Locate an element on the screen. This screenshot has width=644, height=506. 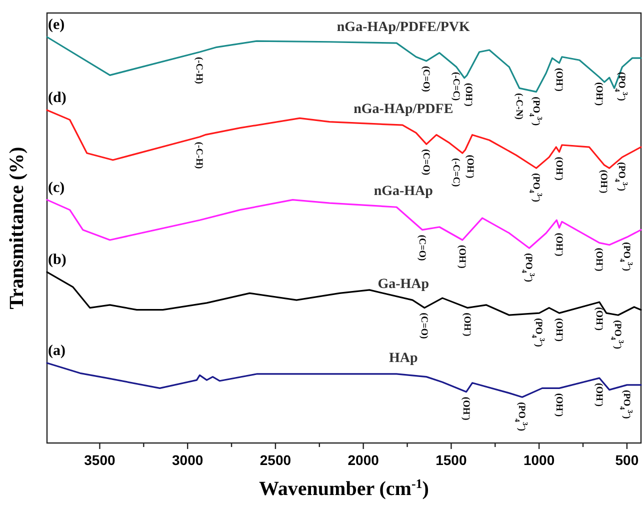
x-tick-label: 500 is located at coordinates (627, 460).